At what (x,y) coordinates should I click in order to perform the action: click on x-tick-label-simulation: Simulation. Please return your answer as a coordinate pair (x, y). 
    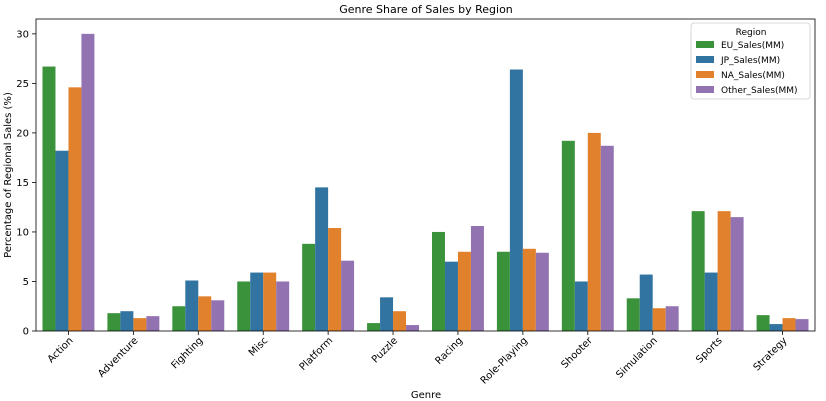
    Looking at the image, I should click on (636, 357).